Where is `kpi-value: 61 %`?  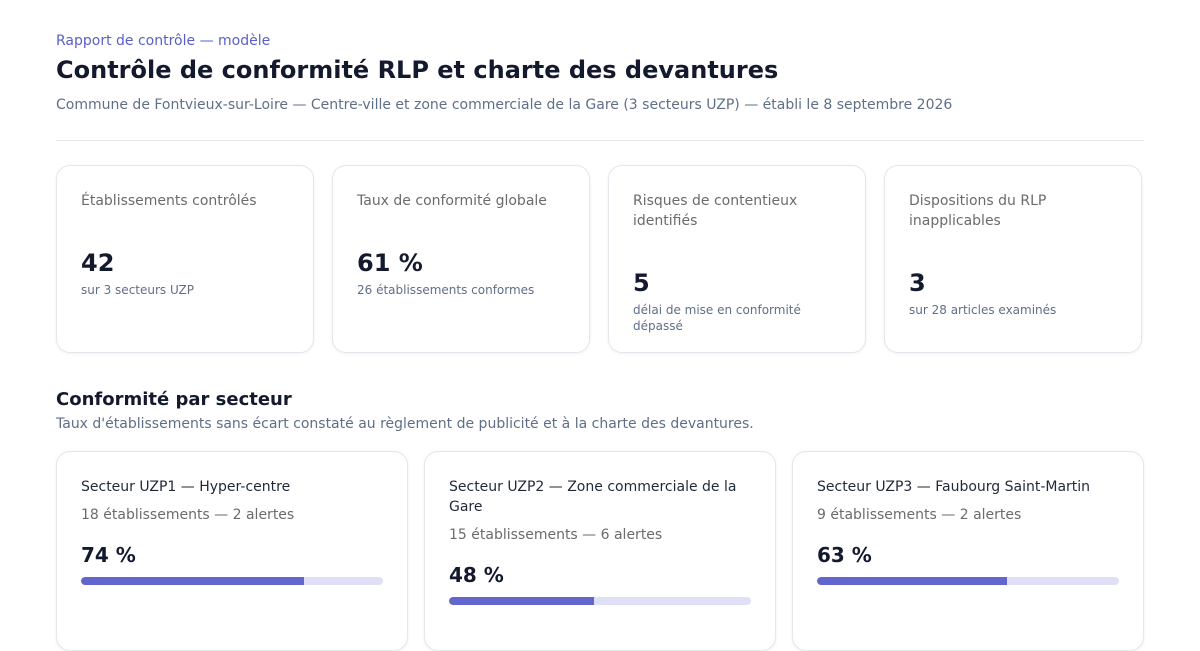 kpi-value: 61 % is located at coordinates (390, 263).